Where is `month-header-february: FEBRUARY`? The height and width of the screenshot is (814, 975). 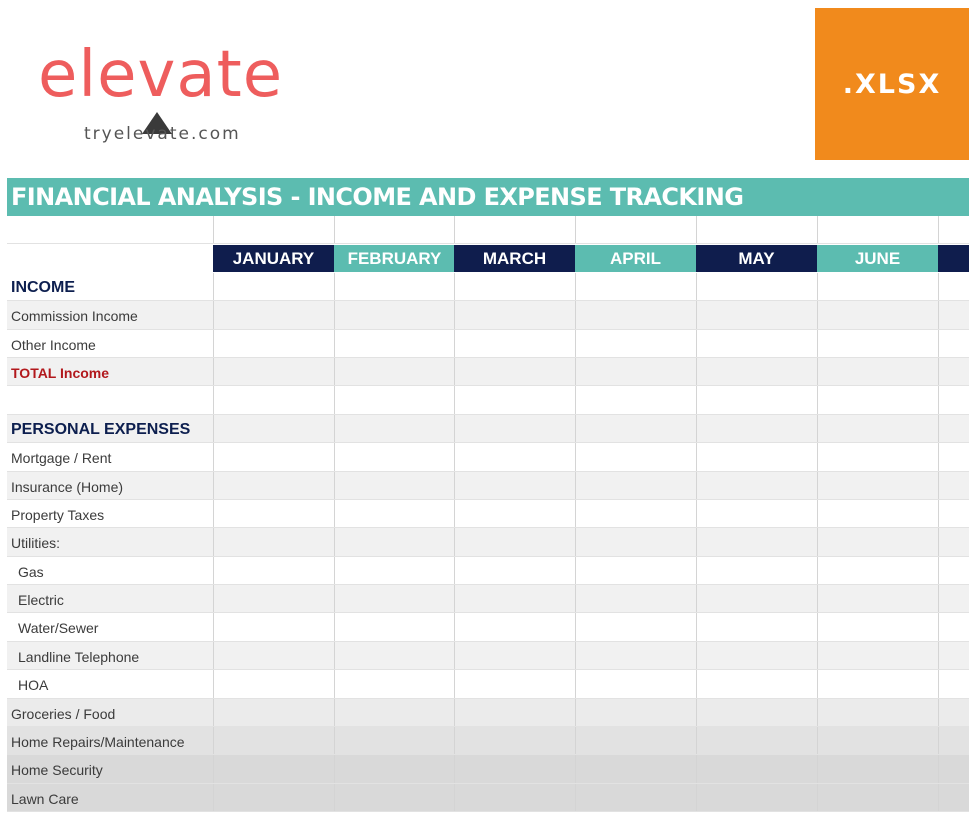 month-header-february: FEBRUARY is located at coordinates (394, 259).